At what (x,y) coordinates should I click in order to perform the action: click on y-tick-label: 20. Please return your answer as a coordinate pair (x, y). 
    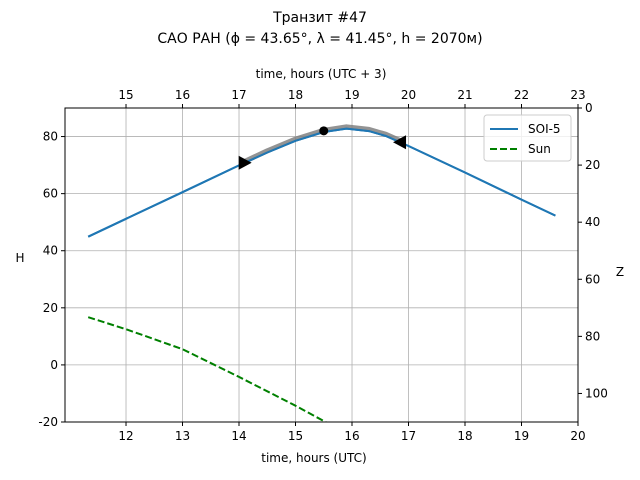
    Looking at the image, I should click on (50, 308).